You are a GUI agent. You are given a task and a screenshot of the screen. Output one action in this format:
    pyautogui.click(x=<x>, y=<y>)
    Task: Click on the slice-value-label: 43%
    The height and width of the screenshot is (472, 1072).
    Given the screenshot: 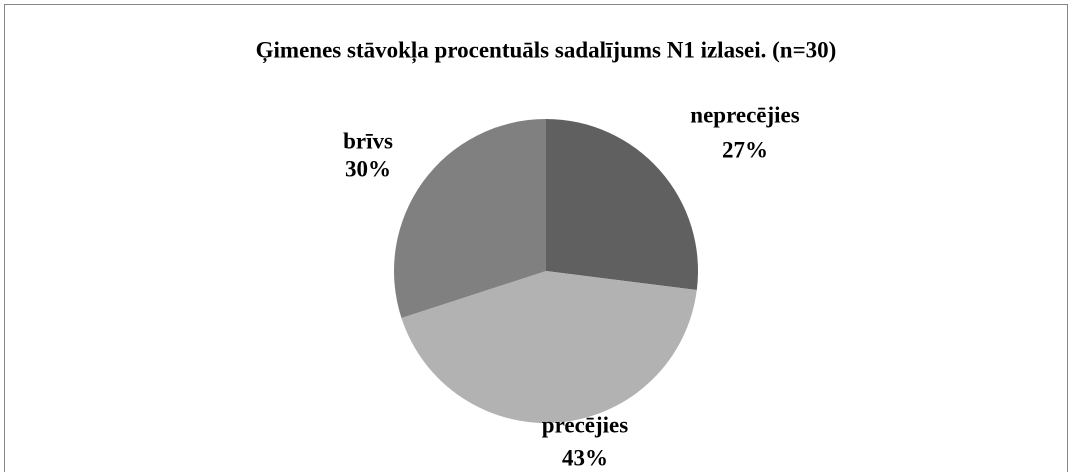 What is the action you would take?
    pyautogui.click(x=585, y=457)
    